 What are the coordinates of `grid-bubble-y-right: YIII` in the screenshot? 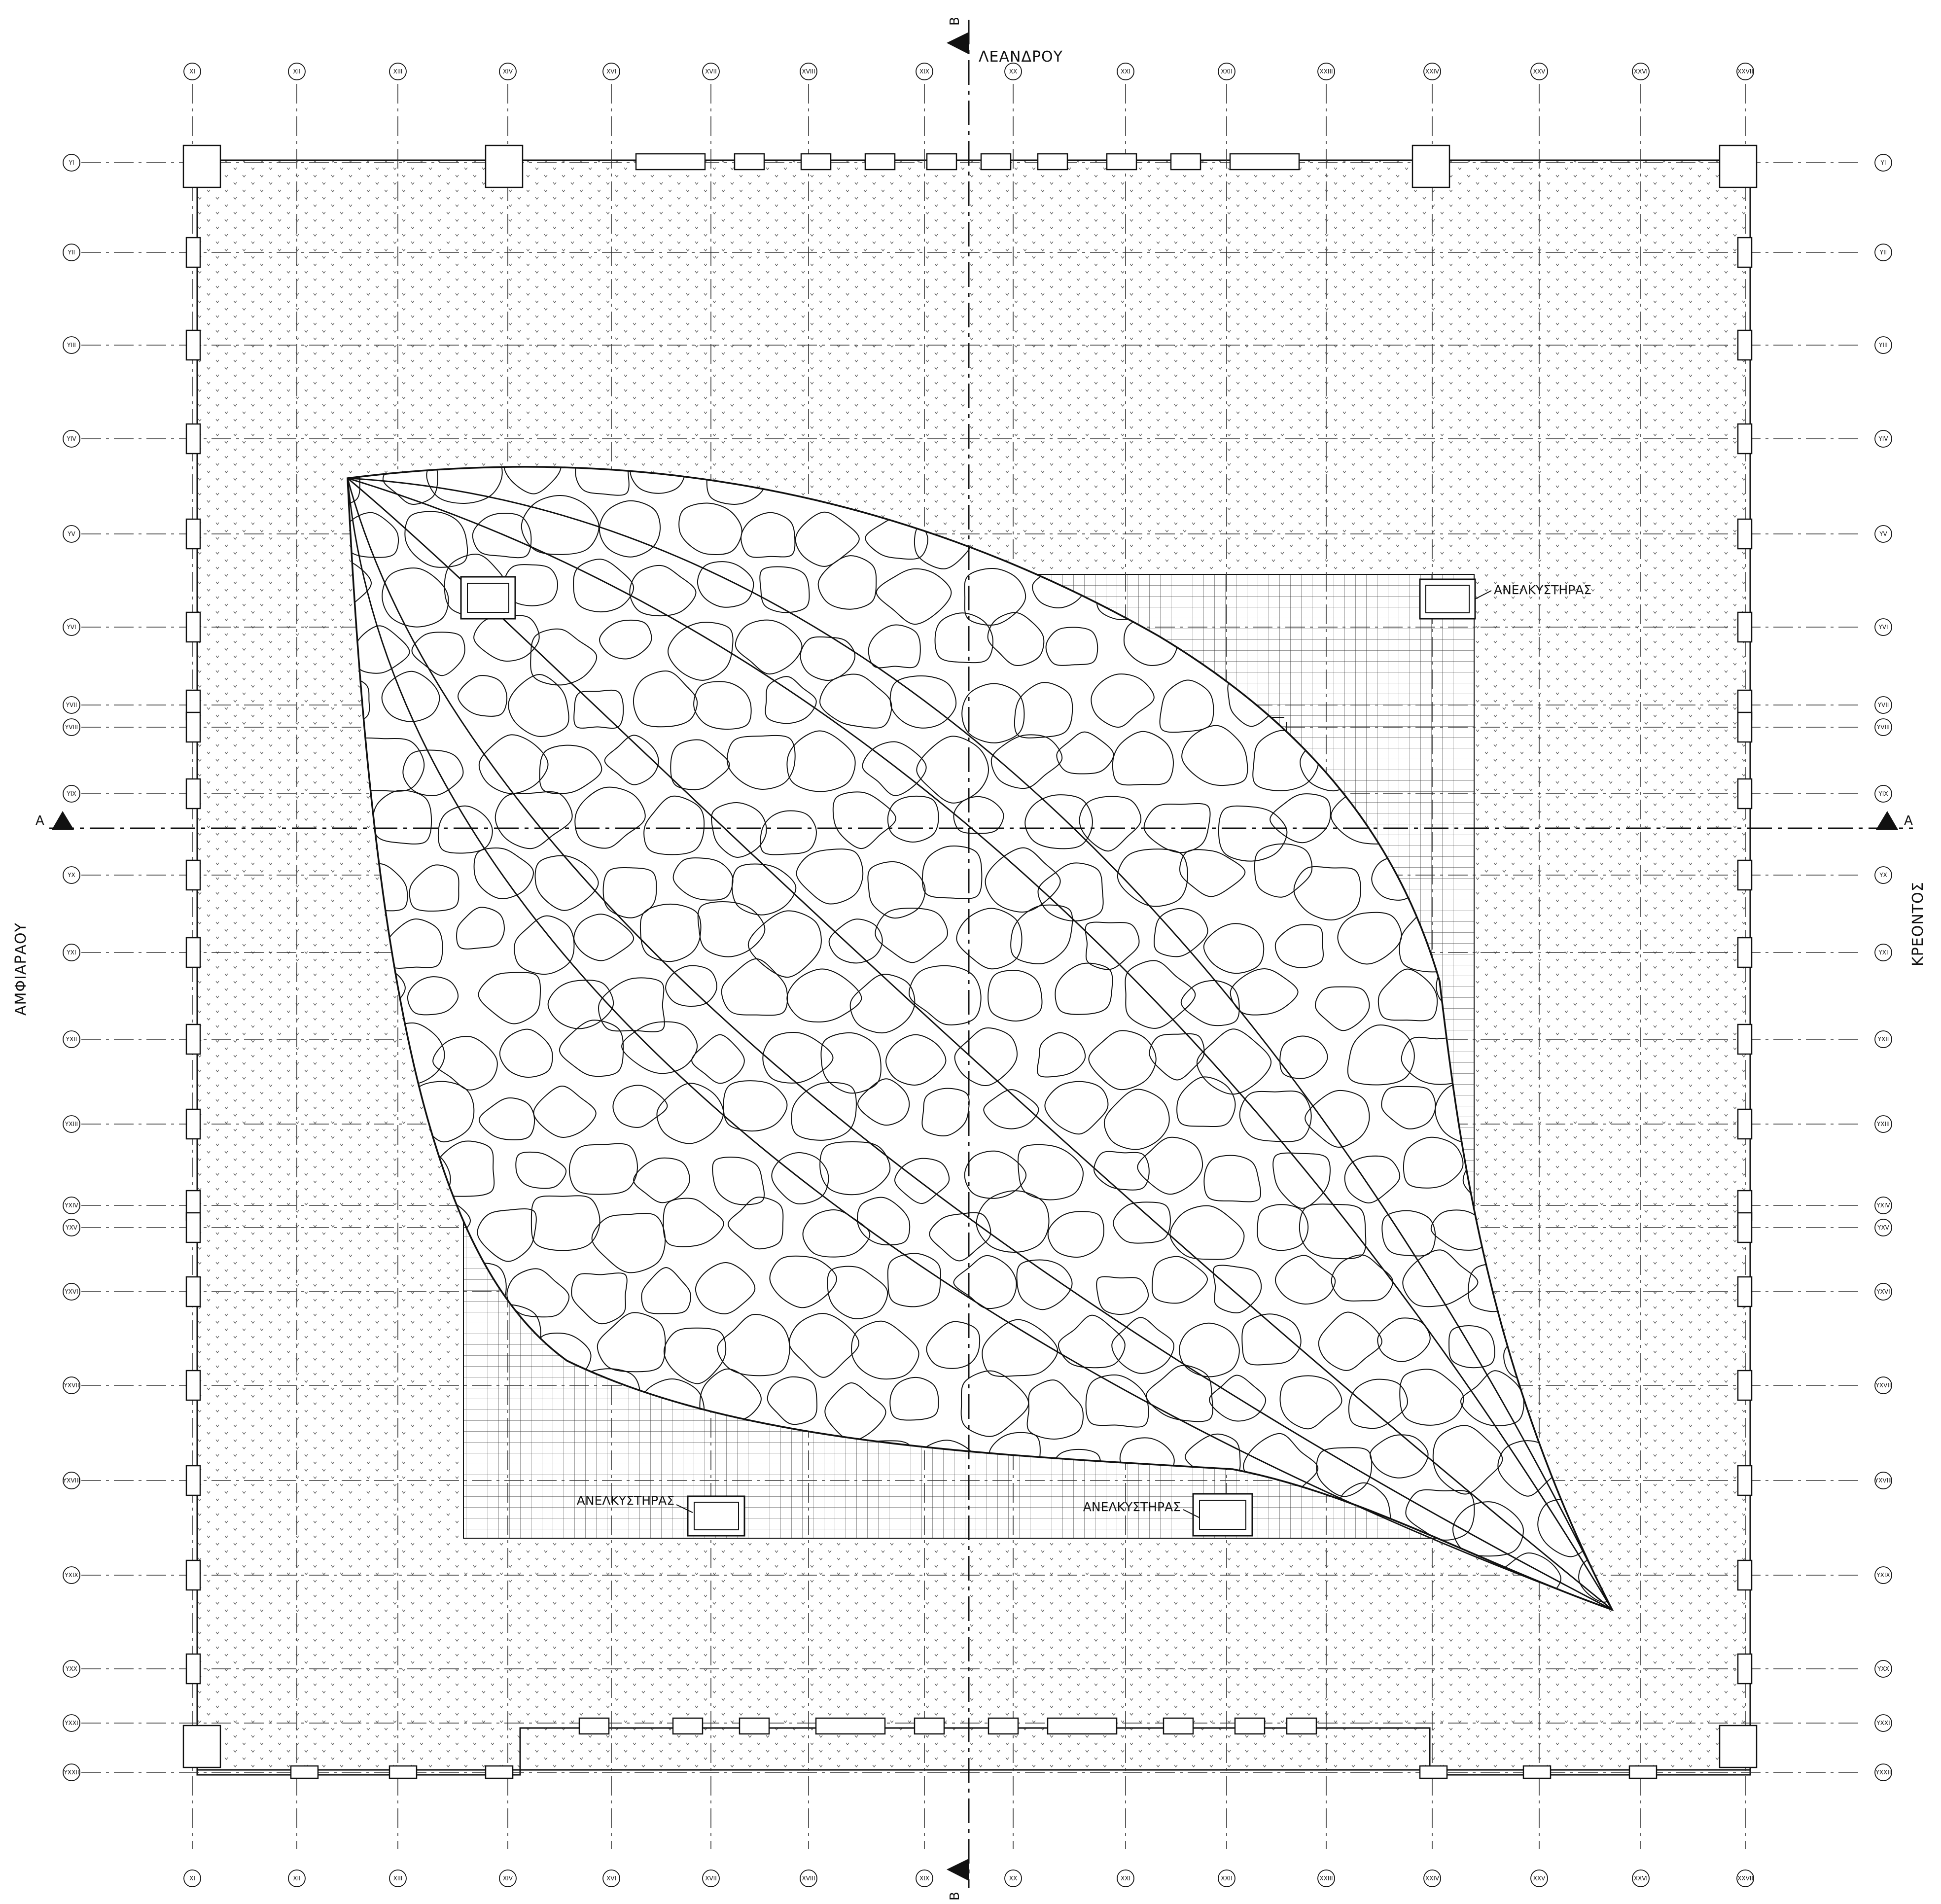 It's located at (1883, 345).